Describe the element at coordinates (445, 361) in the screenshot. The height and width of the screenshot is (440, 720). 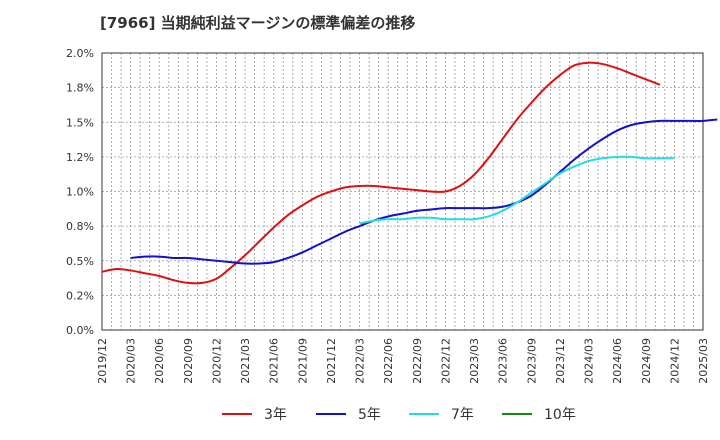
I see `x-tick-label: 2022/12` at that location.